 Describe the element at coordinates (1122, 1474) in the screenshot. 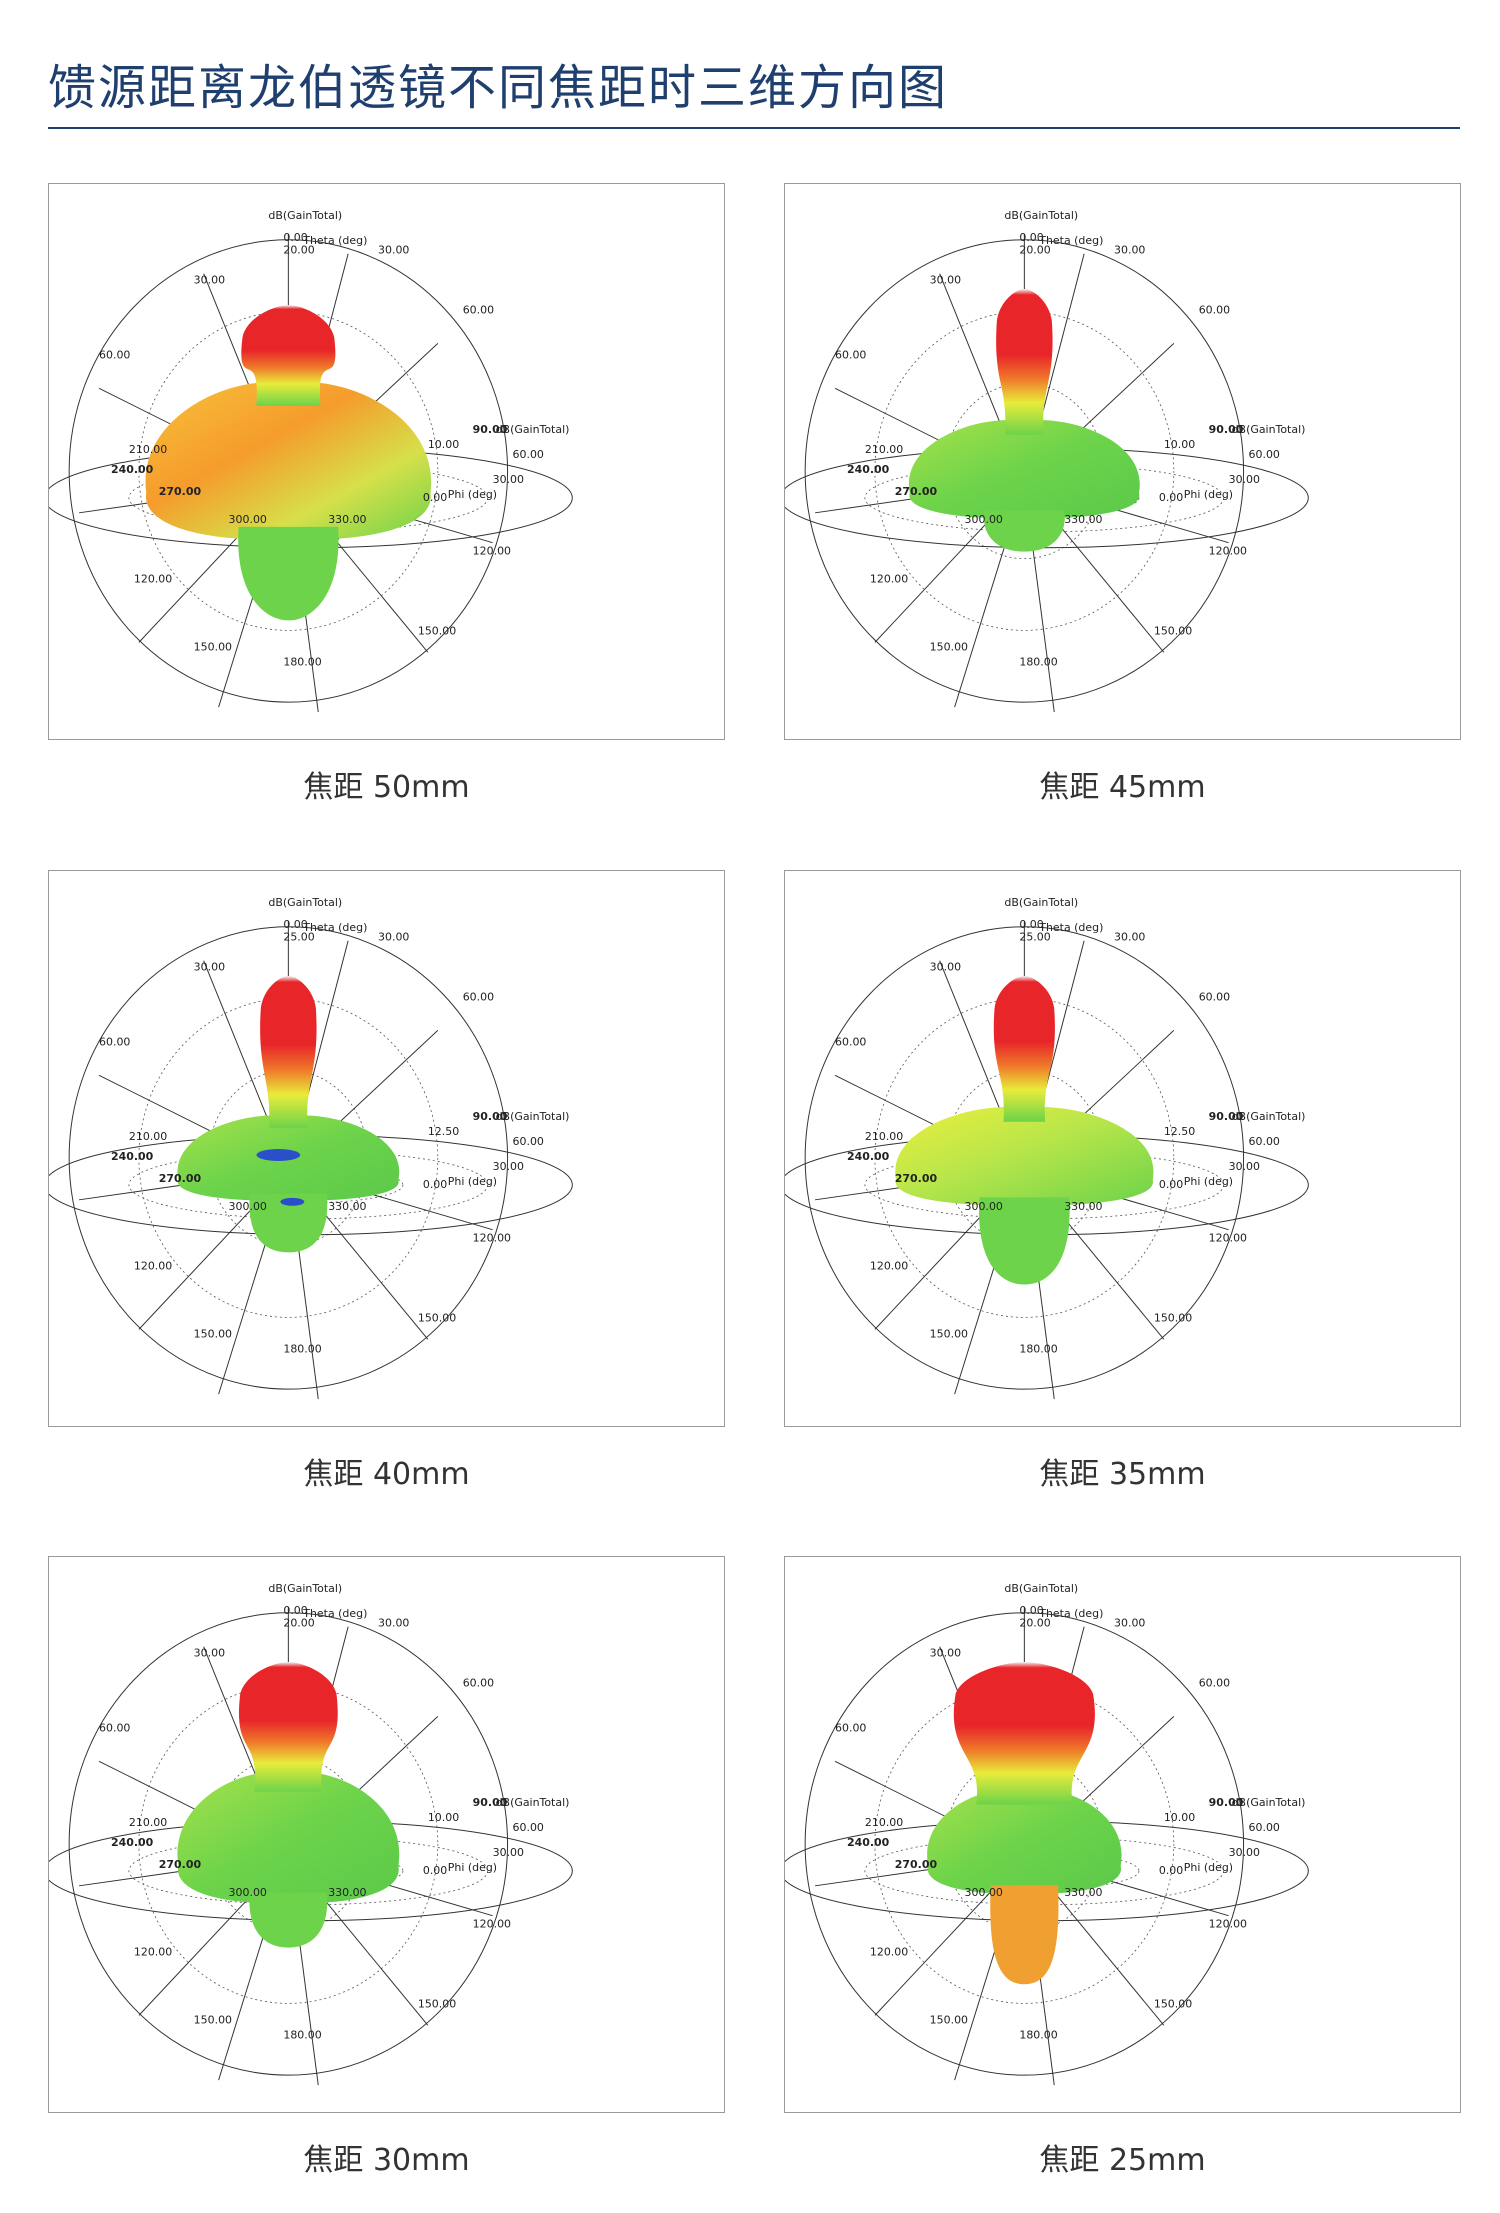

I see `figure-caption: 焦距 35mm` at that location.